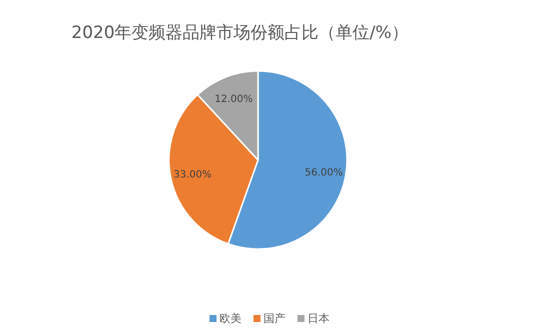 This screenshot has height=329, width=539. What do you see at coordinates (319, 318) in the screenshot?
I see `legend-label: 日本` at bounding box center [319, 318].